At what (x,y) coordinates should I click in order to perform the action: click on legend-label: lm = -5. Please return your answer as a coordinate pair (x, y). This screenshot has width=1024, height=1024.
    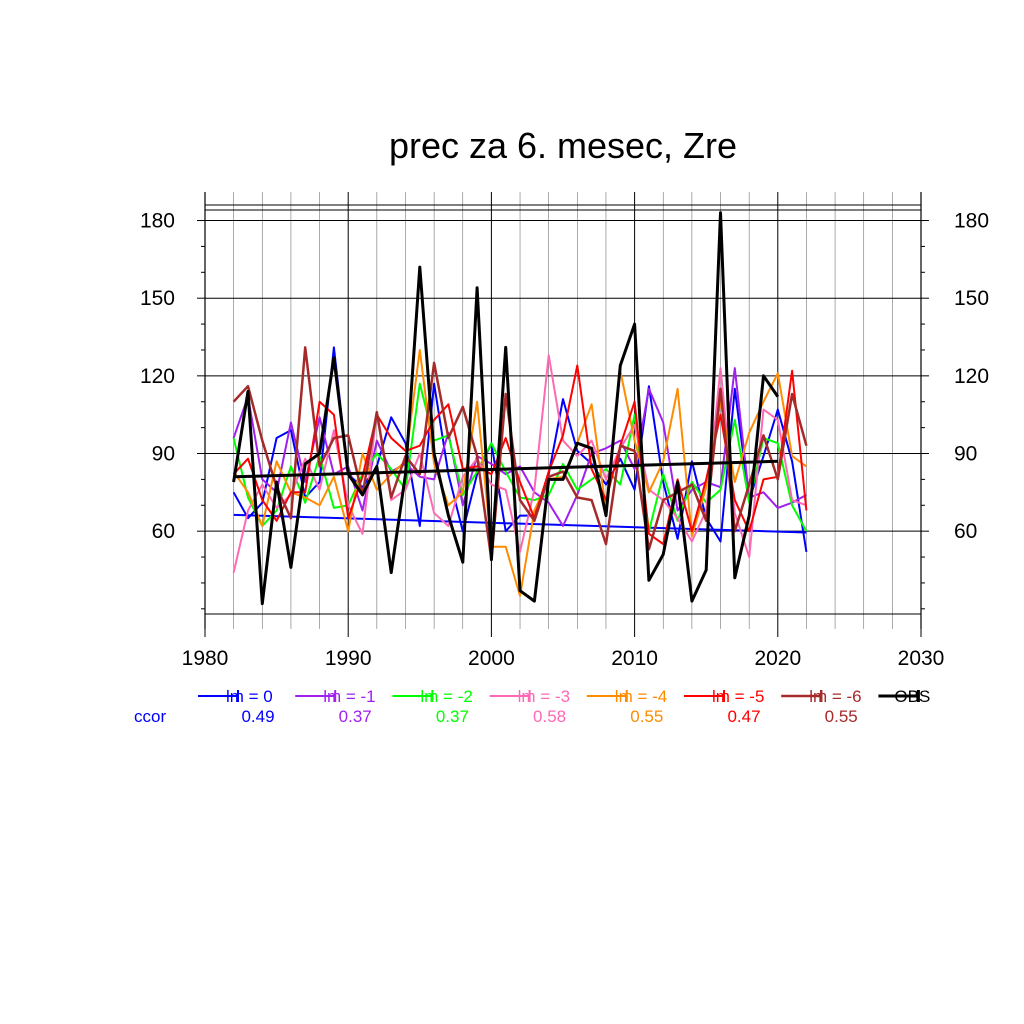
    Looking at the image, I should click on (738, 696).